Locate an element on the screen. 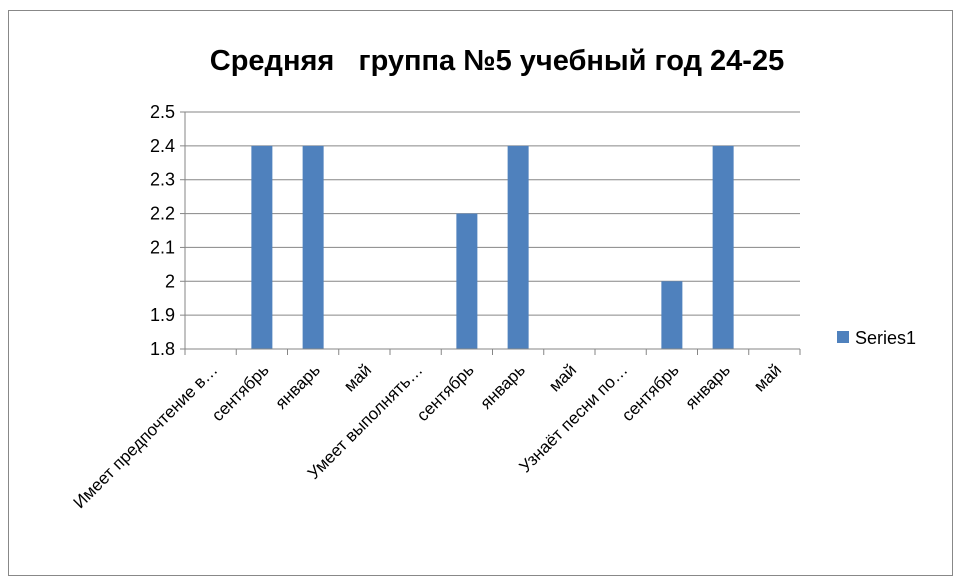  y-tick-label: 2.3 is located at coordinates (162, 180).